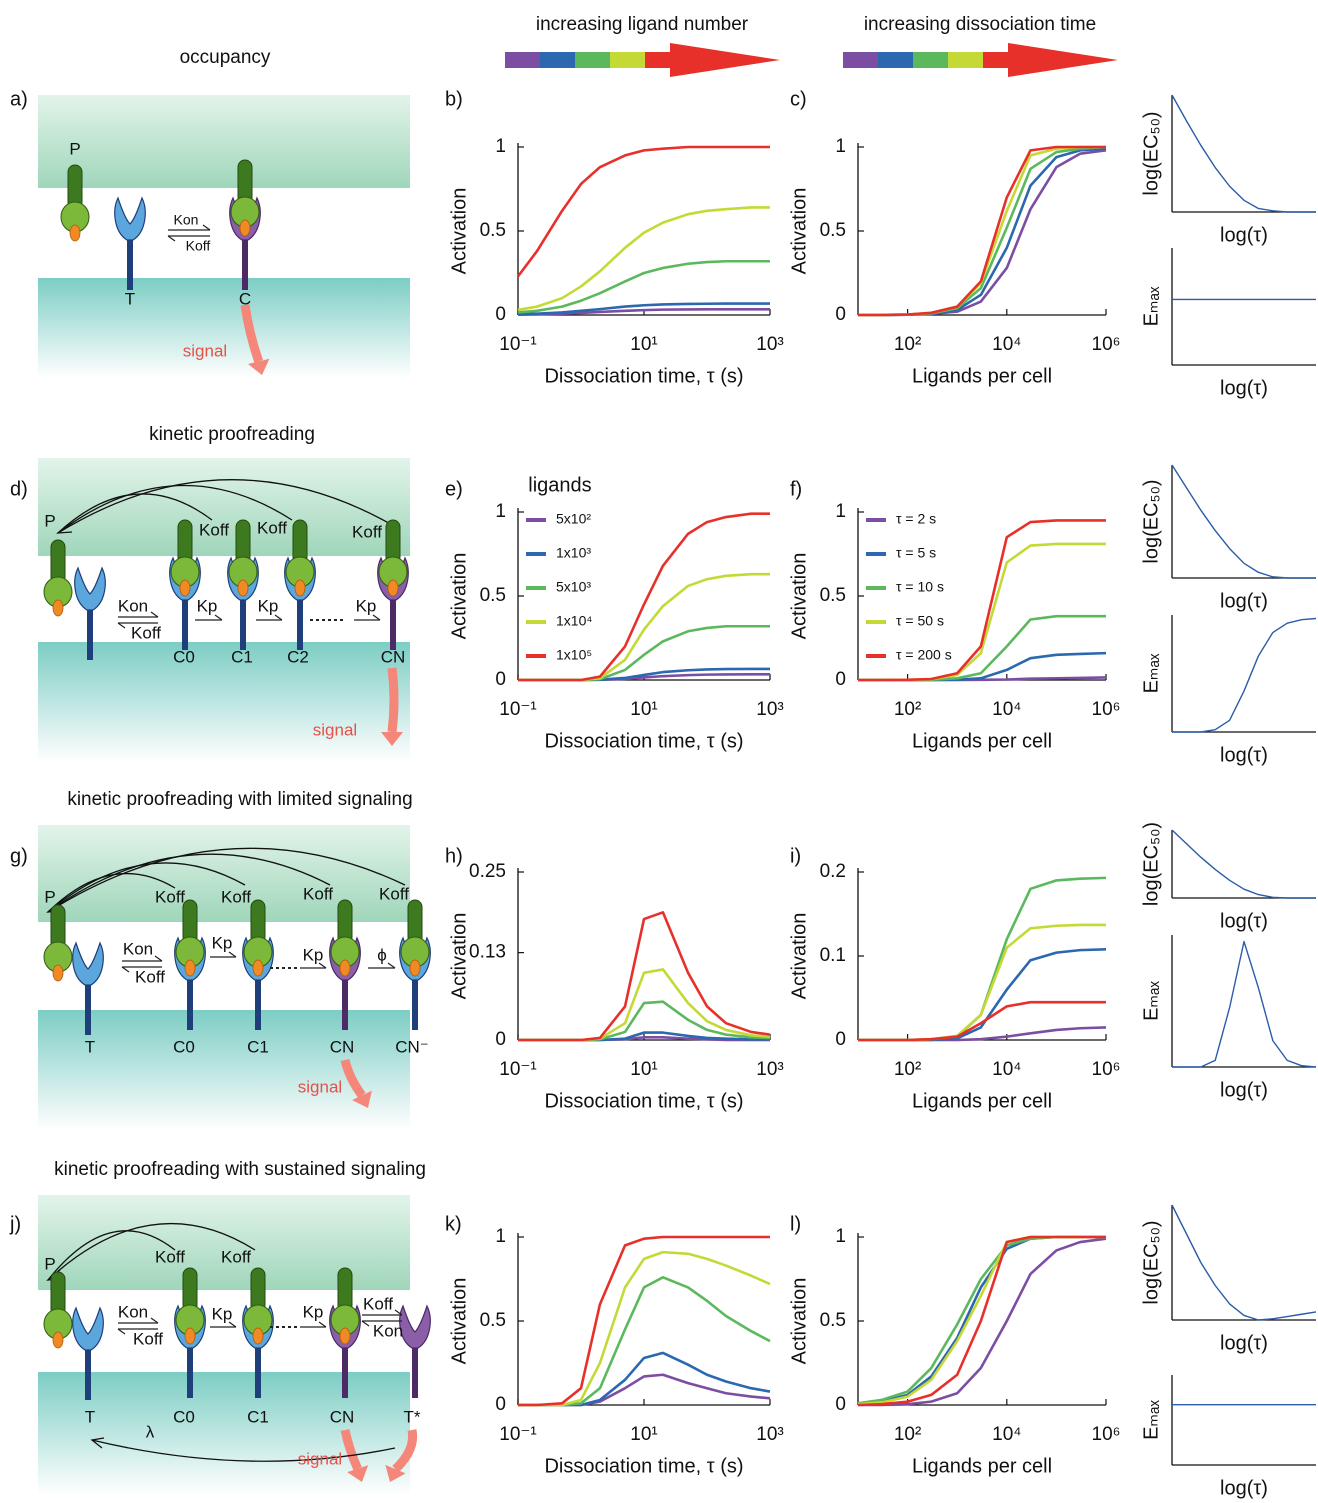  Describe the element at coordinates (573, 553) in the screenshot. I see `legend-label: 1x10³` at that location.